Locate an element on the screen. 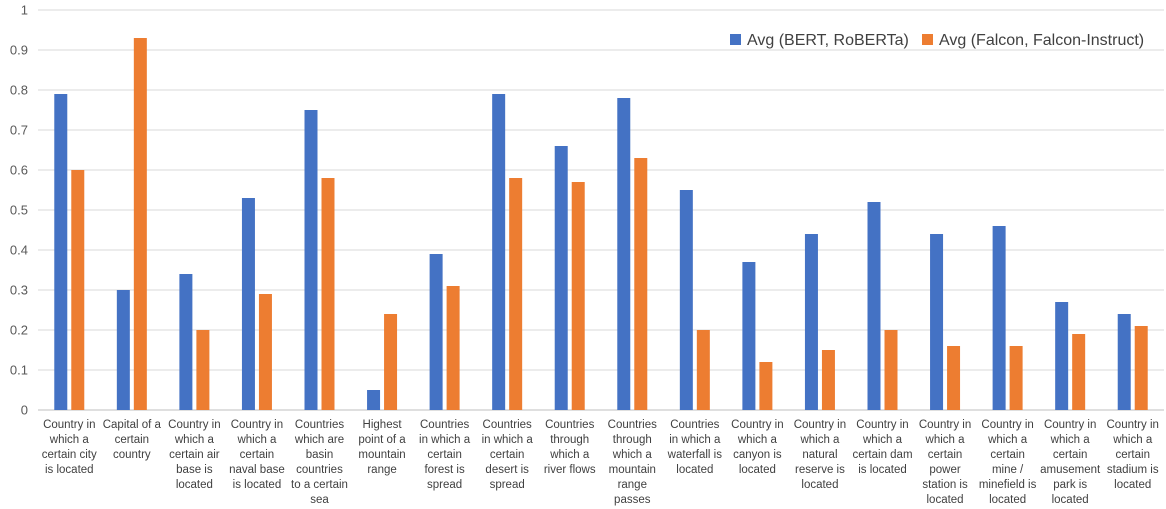 This screenshot has height=509, width=1166. y-tick-label: 0.5 is located at coordinates (19, 210).